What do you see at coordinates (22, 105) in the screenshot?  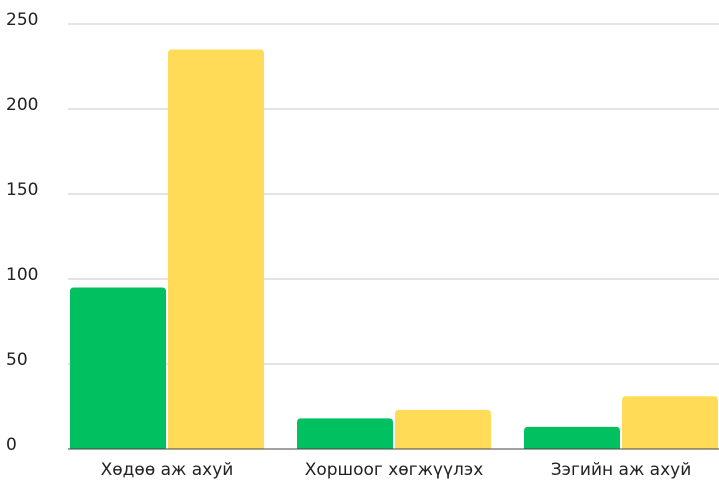 I see `y-tick-label: 200` at bounding box center [22, 105].